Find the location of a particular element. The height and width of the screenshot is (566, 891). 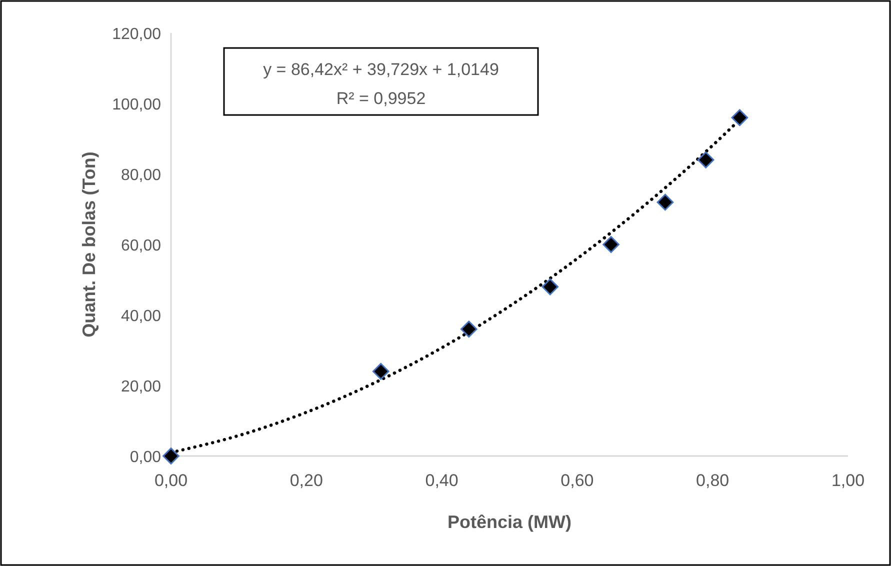

annotation: R² = 0,9952 is located at coordinates (381, 98).